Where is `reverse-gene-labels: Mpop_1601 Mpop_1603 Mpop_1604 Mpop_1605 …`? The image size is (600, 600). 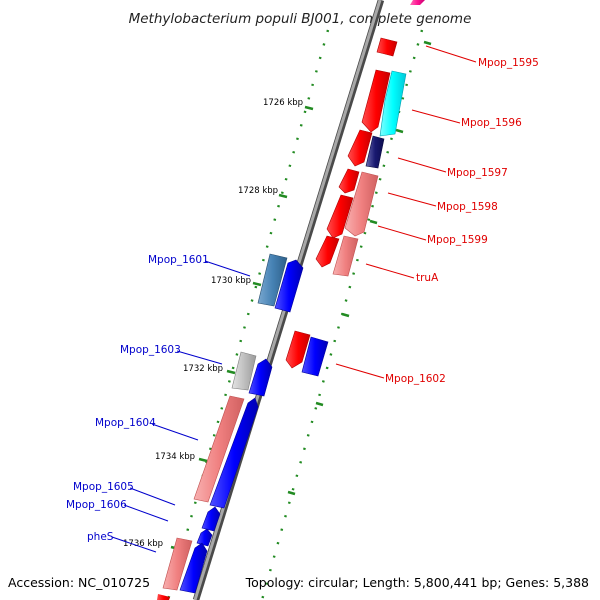
reverse-gene-labels: Mpop_1601 Mpop_1603 Mpop_1604 Mpop_1605 … is located at coordinates (137, 398).